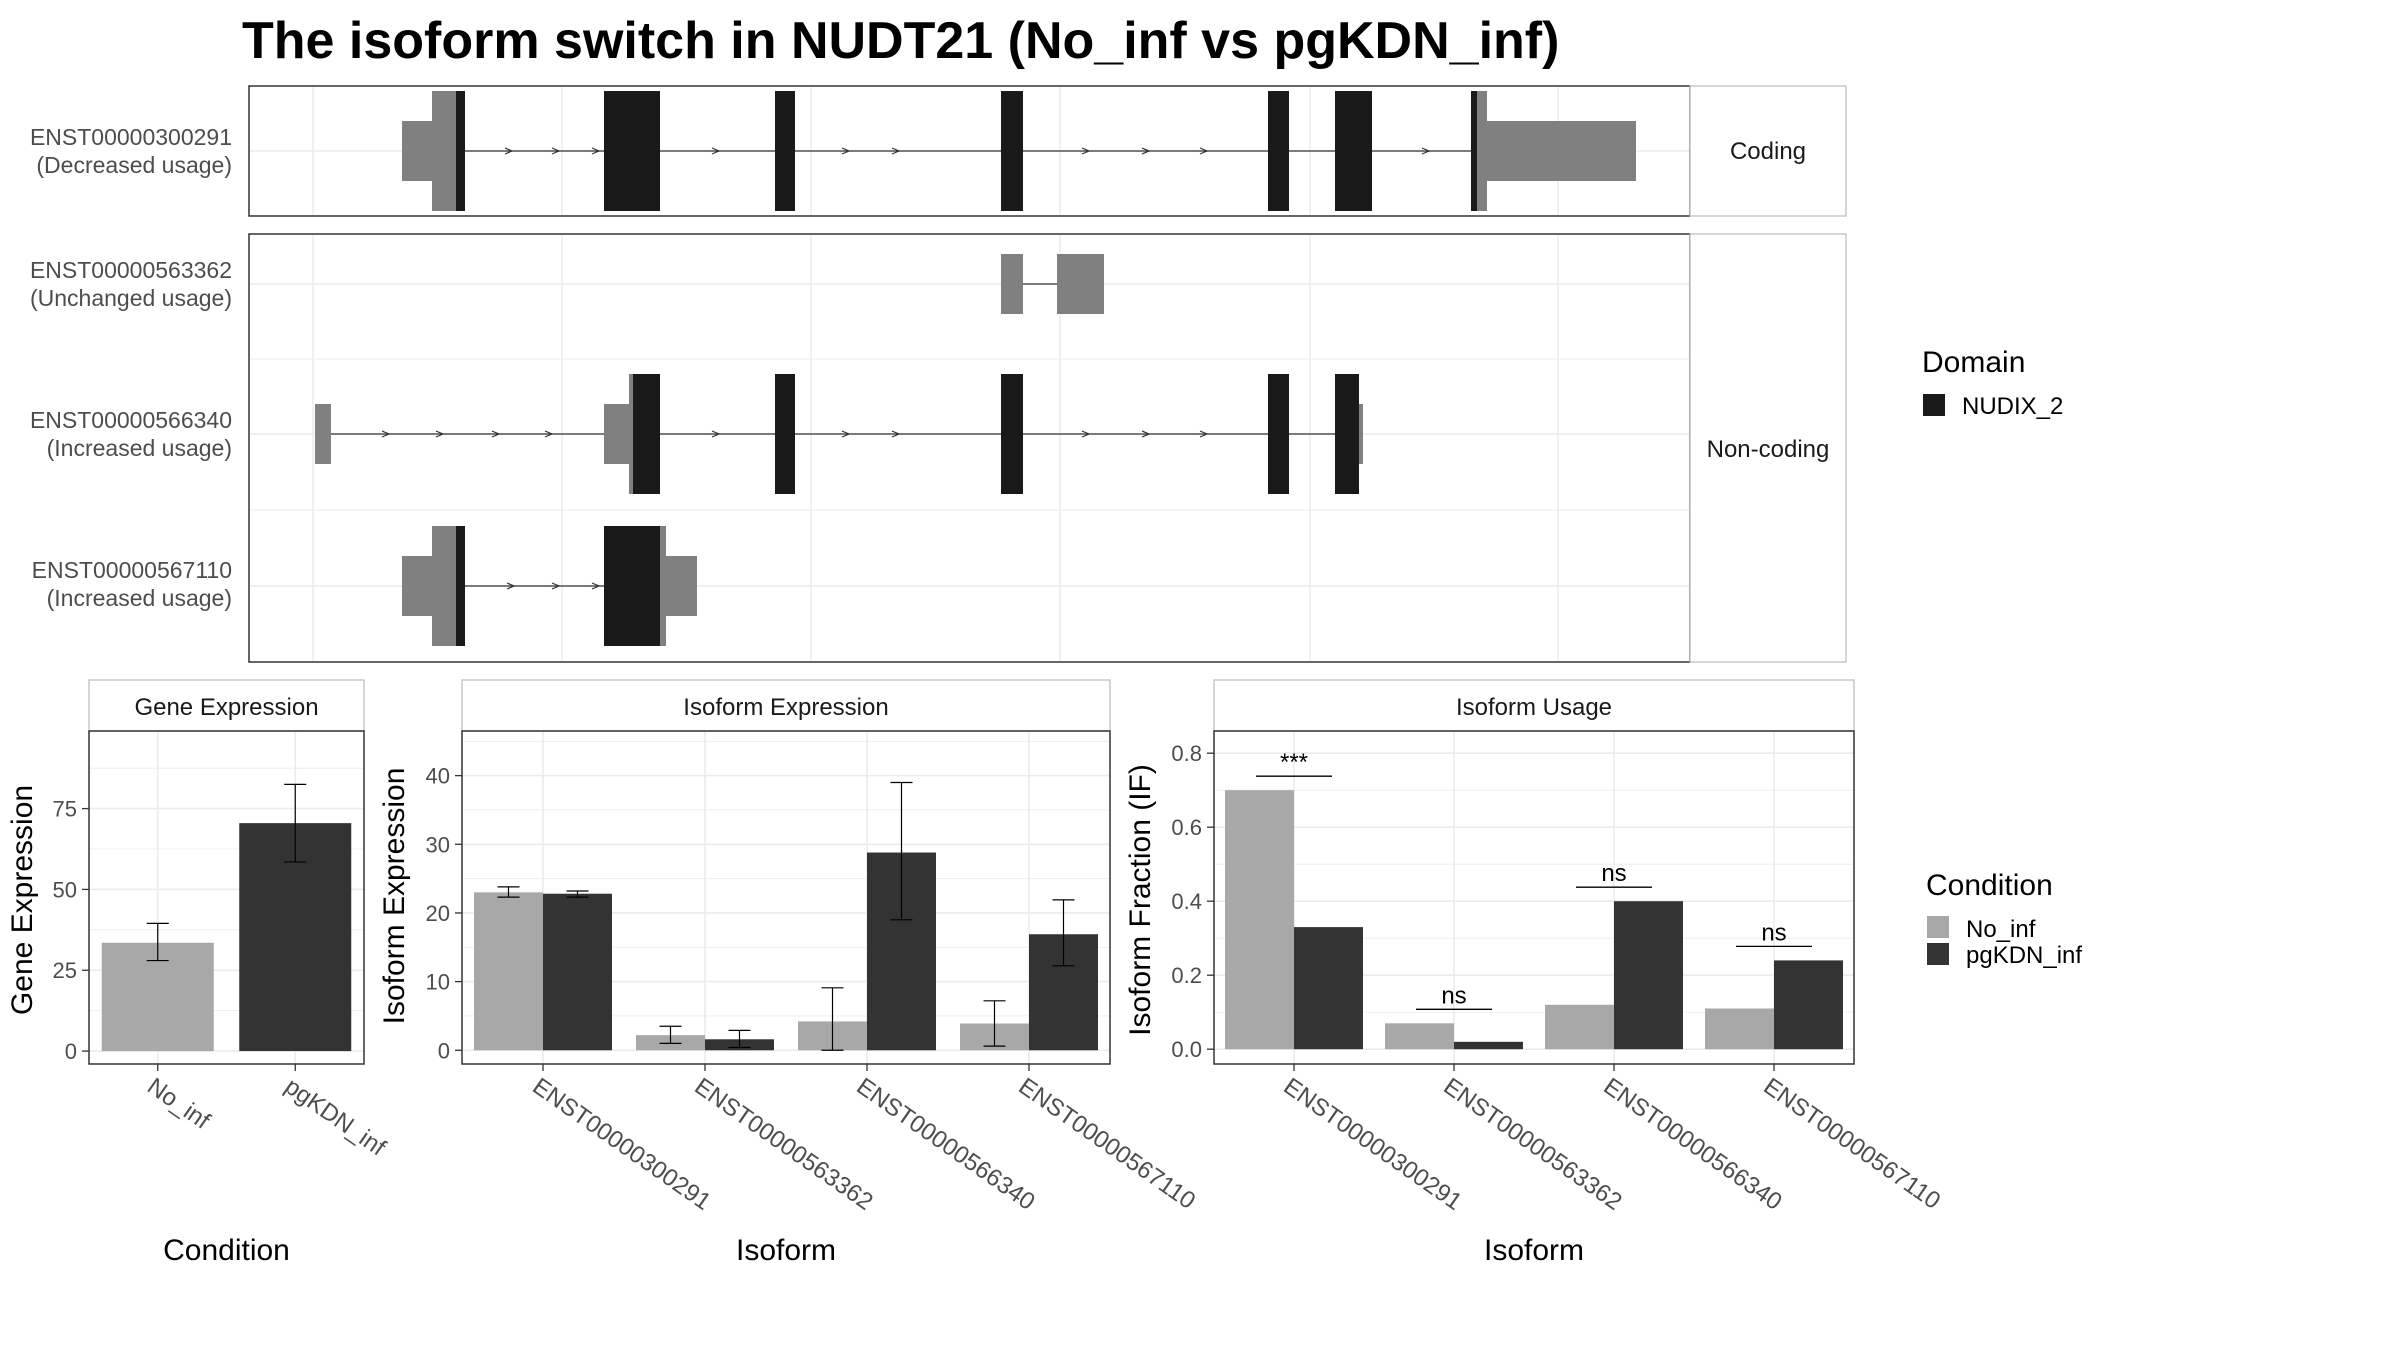 The height and width of the screenshot is (1350, 2400). What do you see at coordinates (1186, 753) in the screenshot?
I see `chart-2-ytick-label-4: 0.8` at bounding box center [1186, 753].